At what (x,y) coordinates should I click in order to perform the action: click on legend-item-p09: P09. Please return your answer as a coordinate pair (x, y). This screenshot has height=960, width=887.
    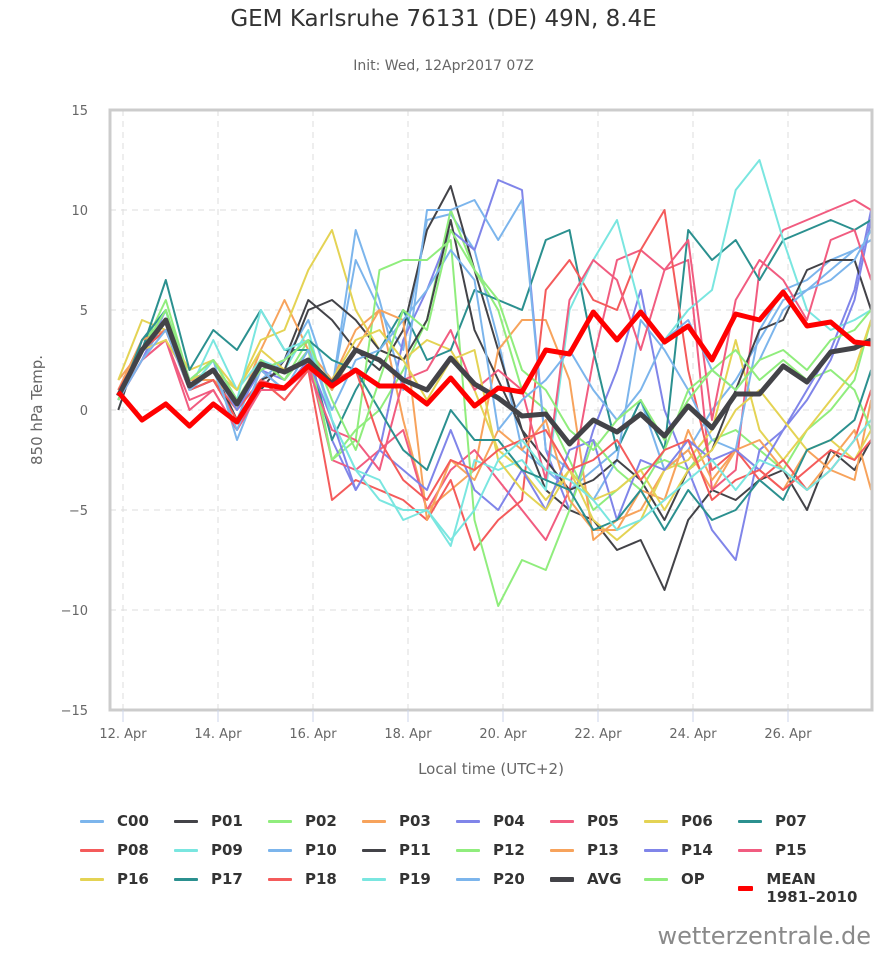
    Looking at the image, I should click on (208, 850).